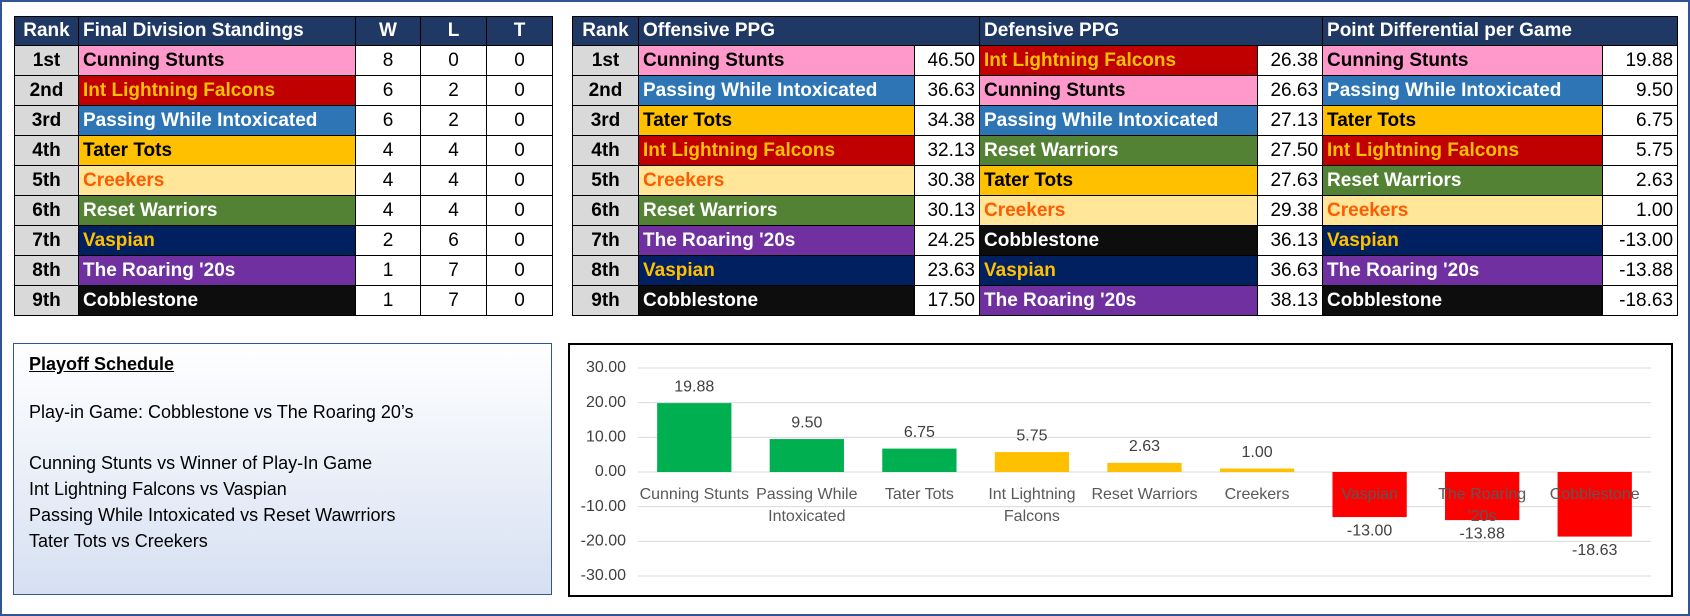 The image size is (1690, 616). Describe the element at coordinates (46, 240) in the screenshot. I see `rank-cell: 7th` at that location.